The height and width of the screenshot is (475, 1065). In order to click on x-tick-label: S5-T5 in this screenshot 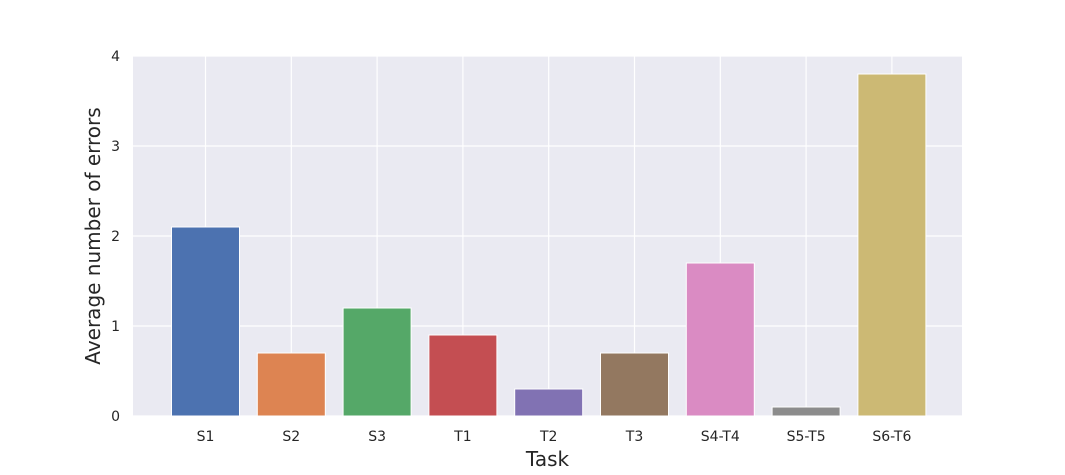, I will do `click(806, 437)`.